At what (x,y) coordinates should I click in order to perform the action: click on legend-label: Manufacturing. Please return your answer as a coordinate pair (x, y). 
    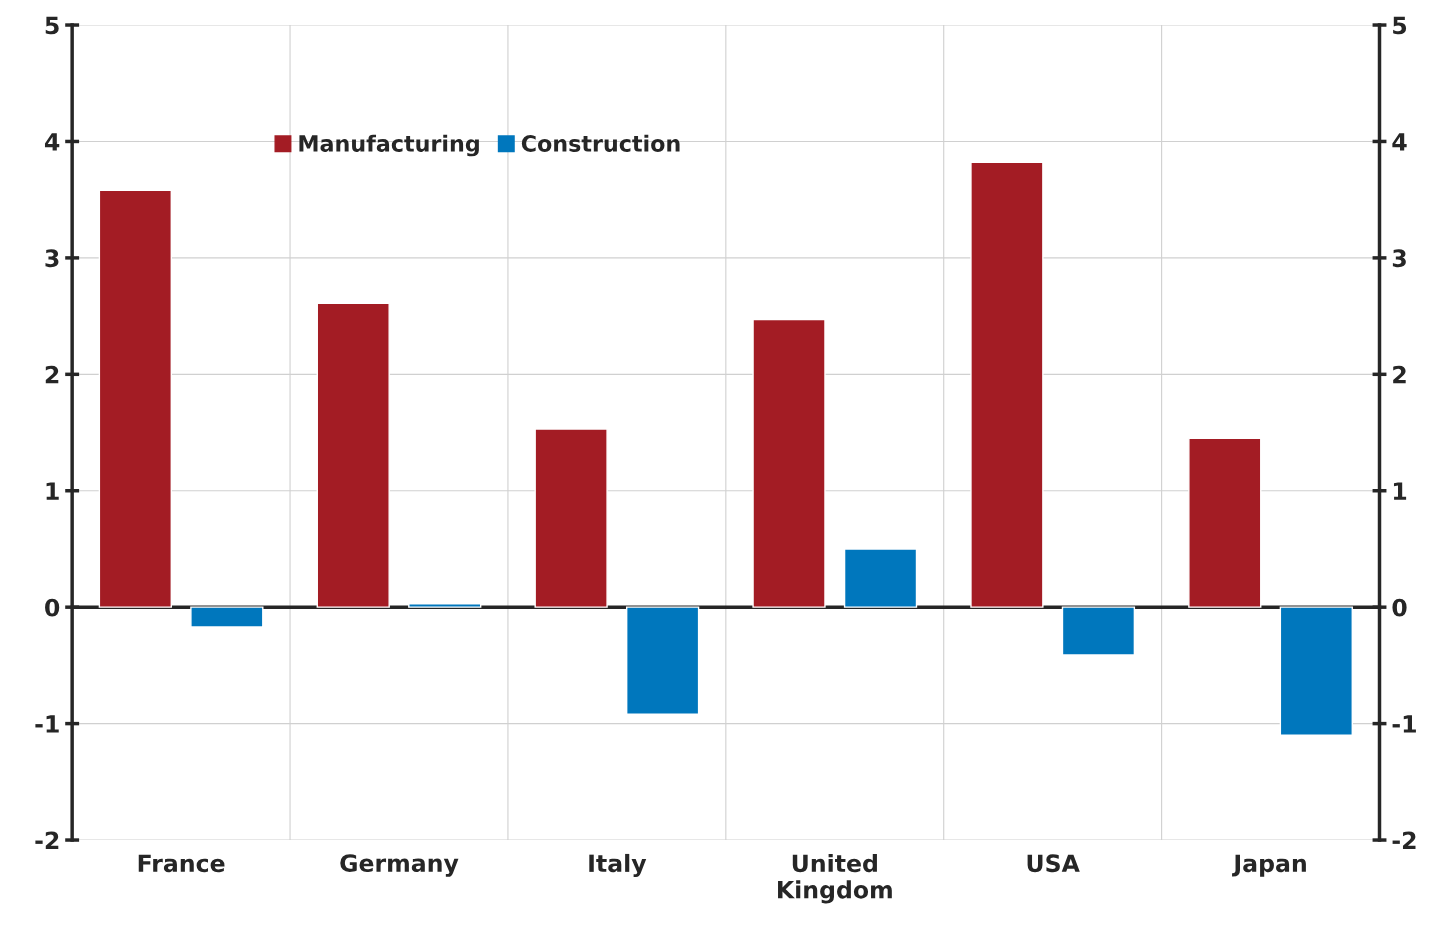
    Looking at the image, I should click on (389, 145).